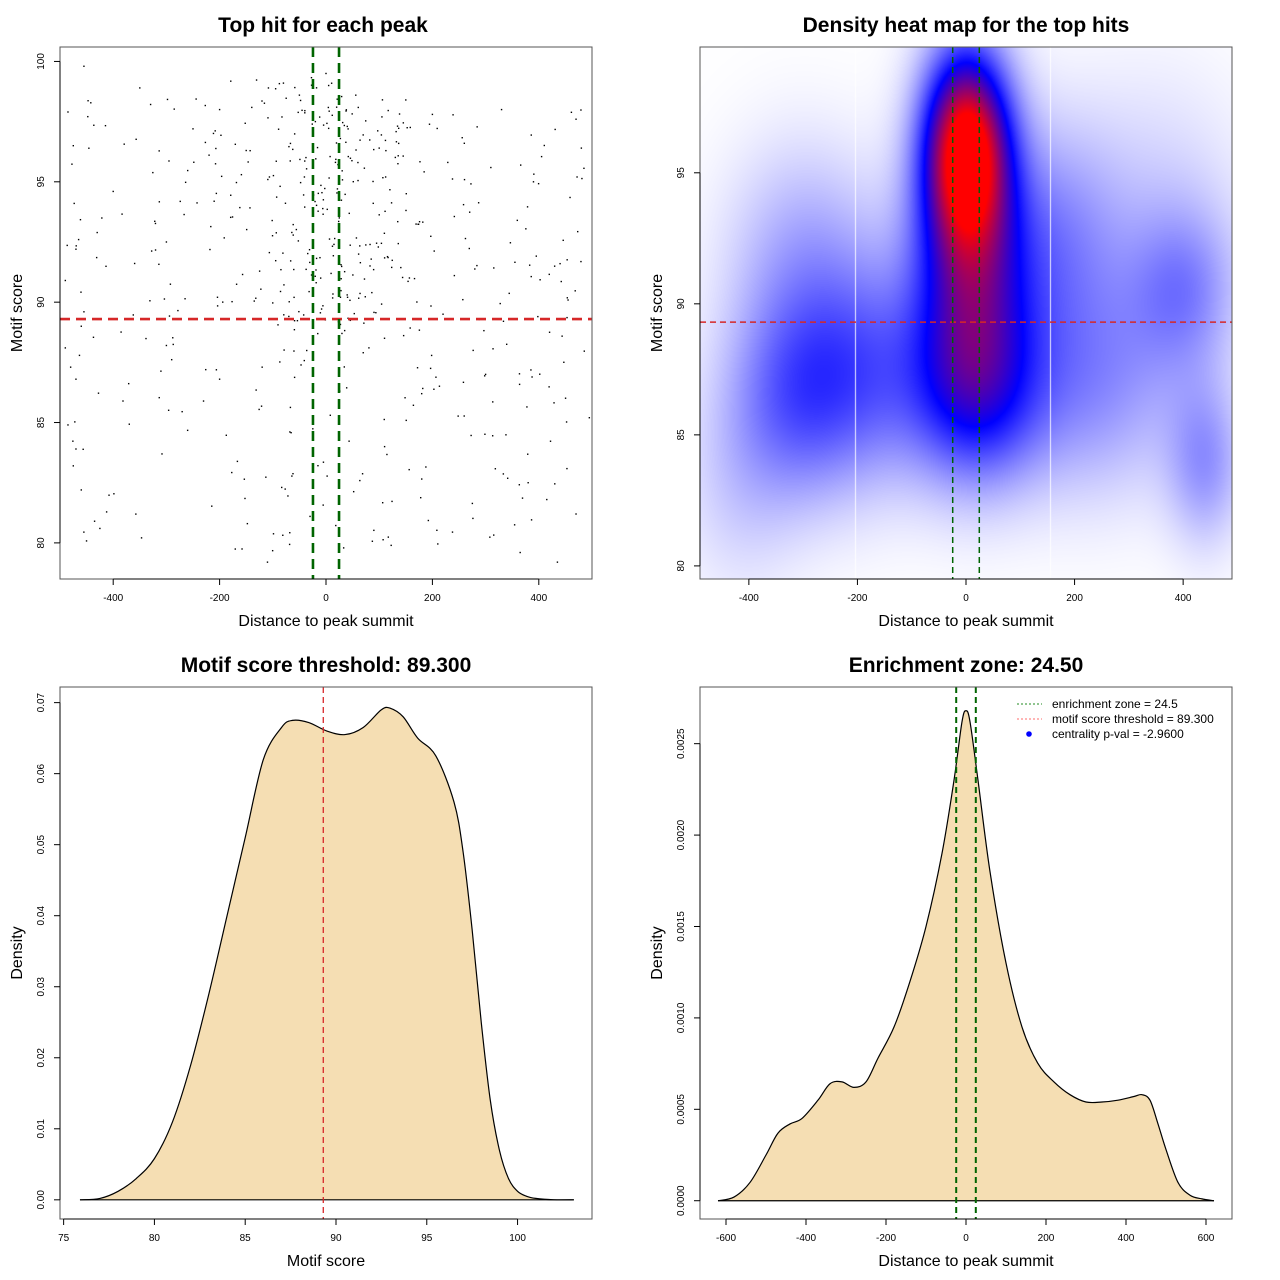  I want to click on x-tick-label: 85, so click(246, 1238).